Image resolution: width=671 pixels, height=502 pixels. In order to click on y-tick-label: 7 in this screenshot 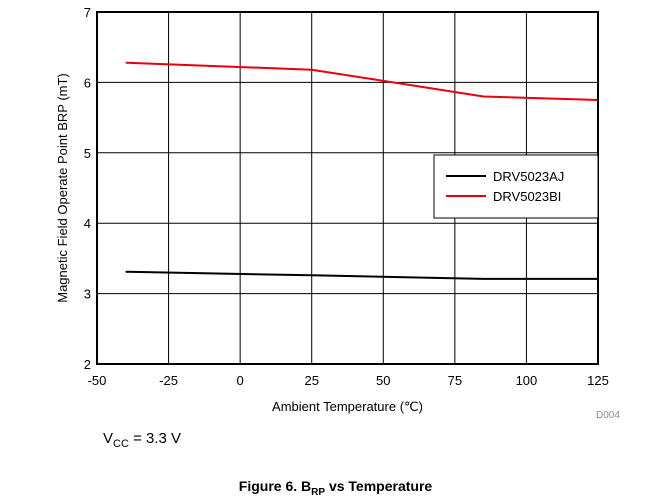, I will do `click(87, 12)`.